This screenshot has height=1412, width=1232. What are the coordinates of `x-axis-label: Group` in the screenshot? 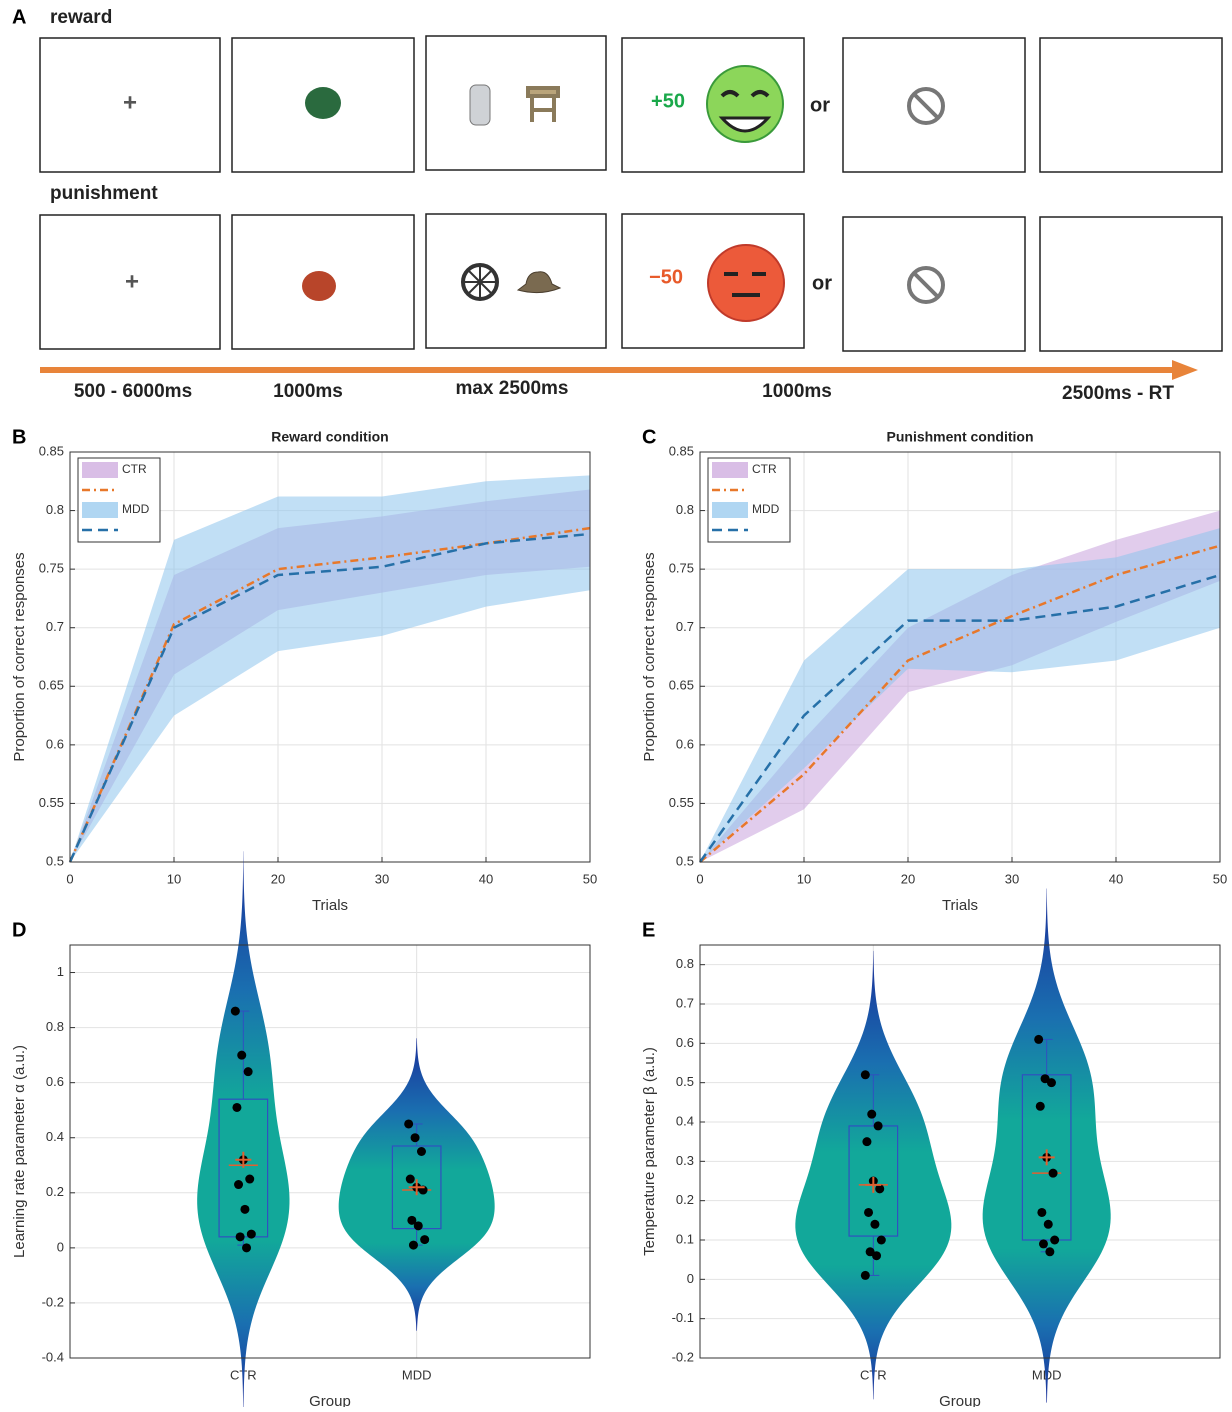 It's located at (330, 1400).